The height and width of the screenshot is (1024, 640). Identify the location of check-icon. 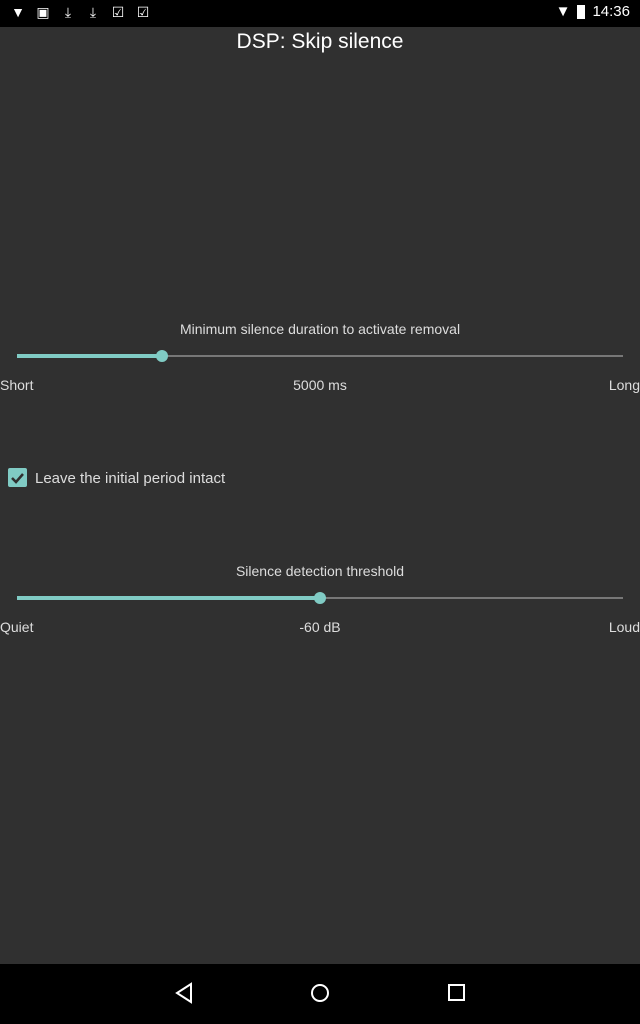
(17, 478).